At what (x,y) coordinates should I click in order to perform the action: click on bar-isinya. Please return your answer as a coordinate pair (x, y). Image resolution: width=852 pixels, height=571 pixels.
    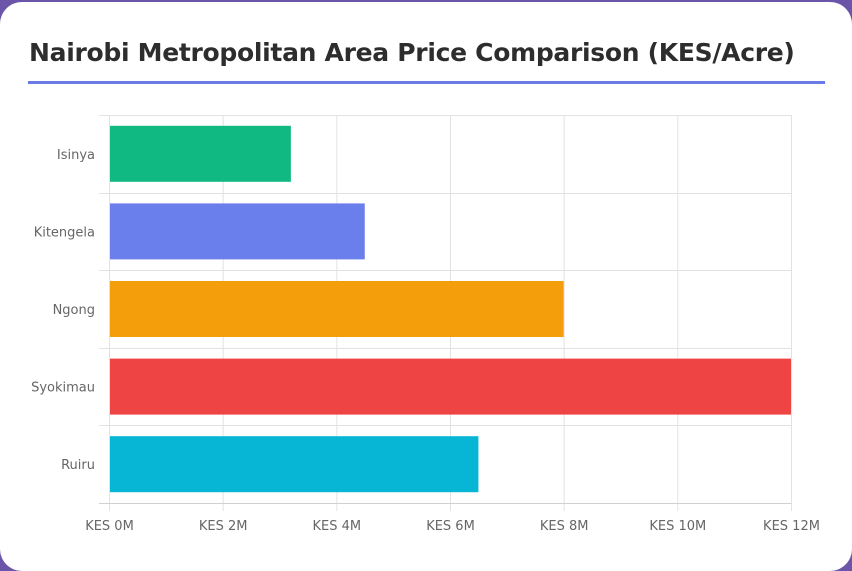
    Looking at the image, I should click on (200, 153).